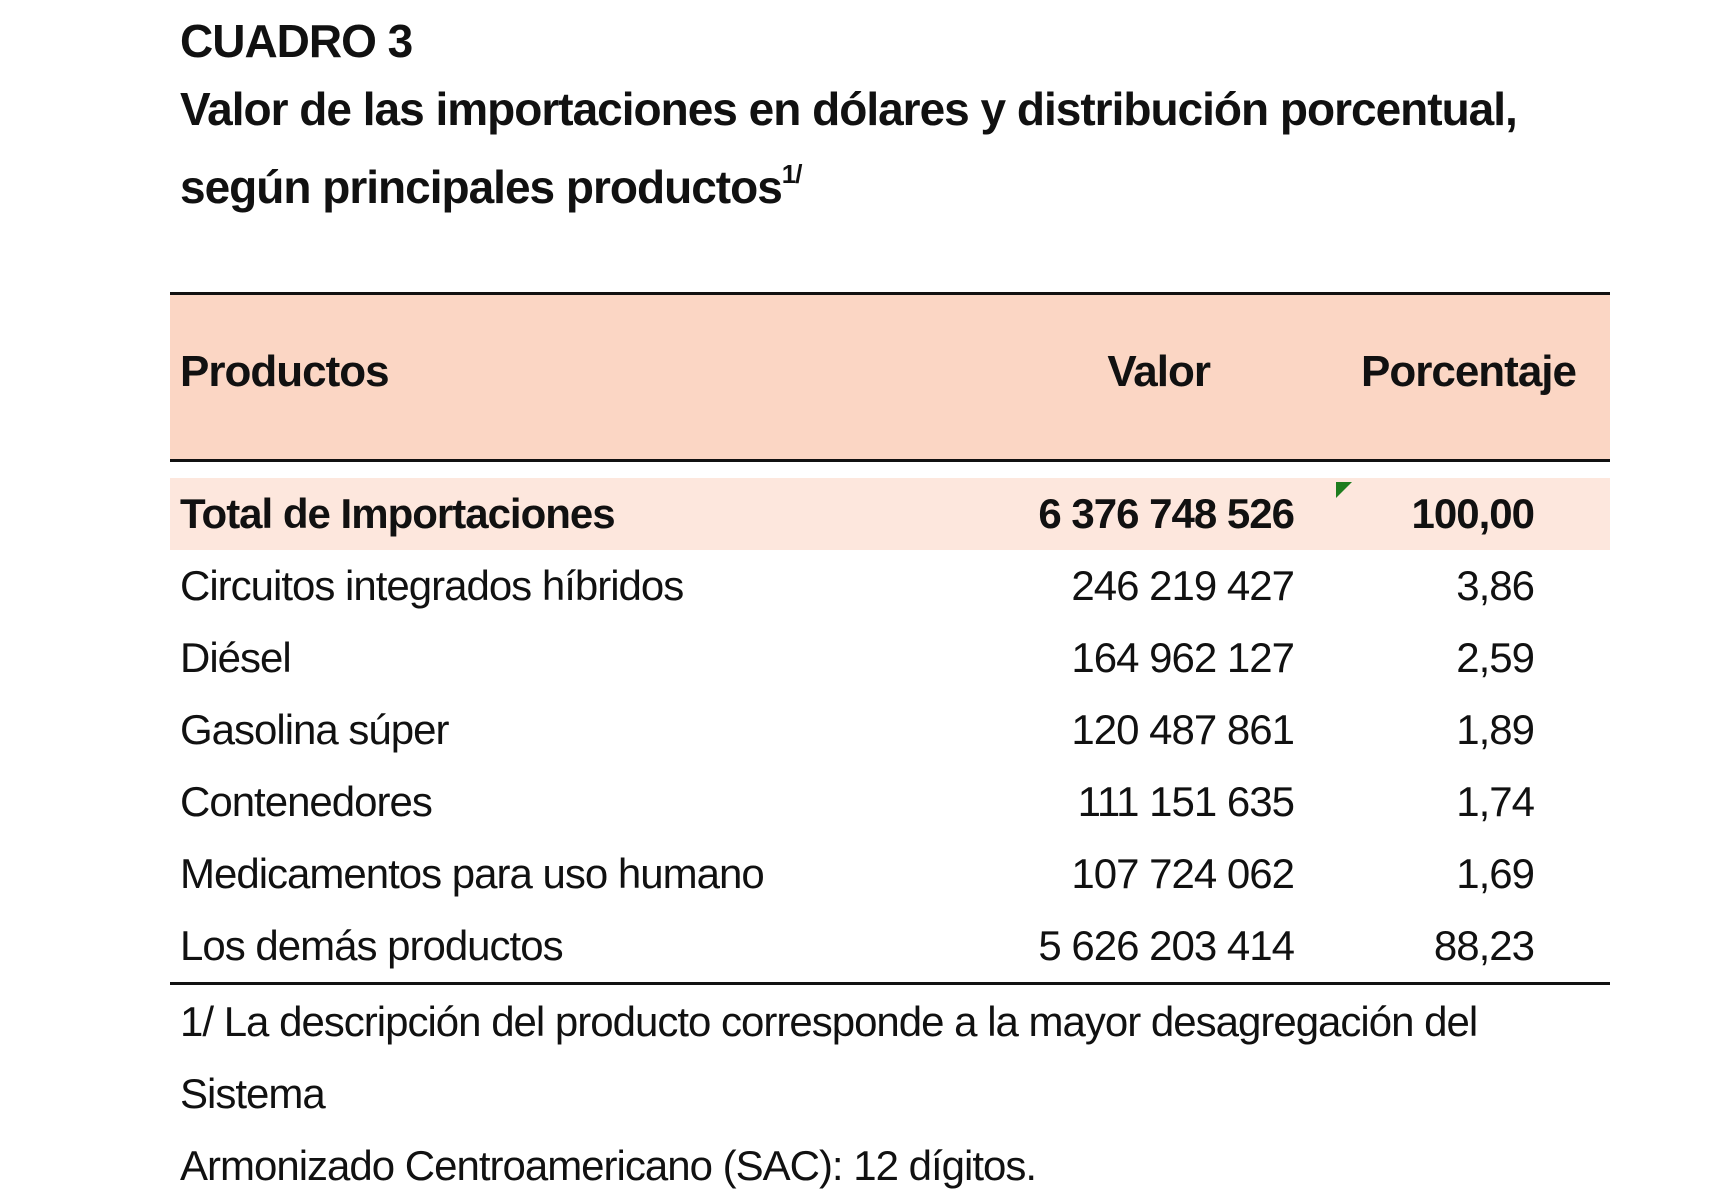  What do you see at coordinates (890, 946) in the screenshot?
I see `table-row: Los demás productos 5 626 203 414 88,23` at bounding box center [890, 946].